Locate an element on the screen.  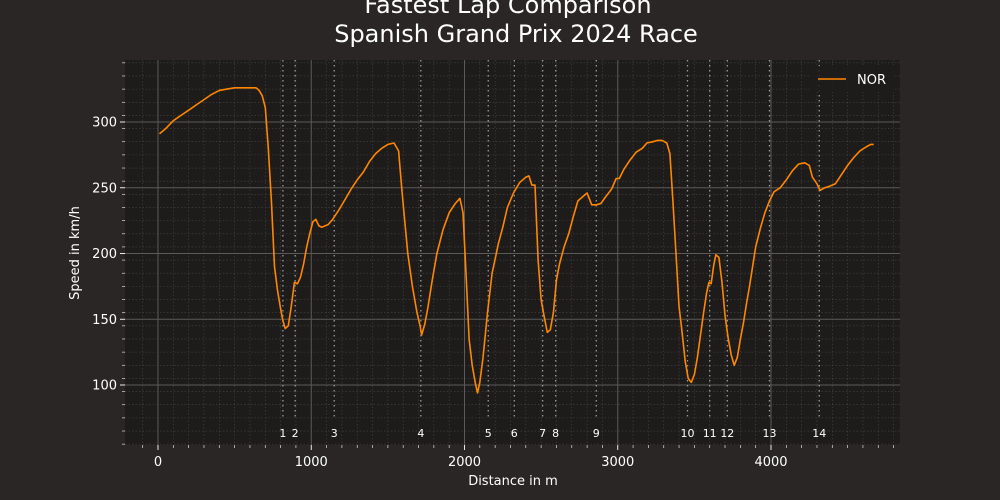
corner-label-10: 10 is located at coordinates (687, 433).